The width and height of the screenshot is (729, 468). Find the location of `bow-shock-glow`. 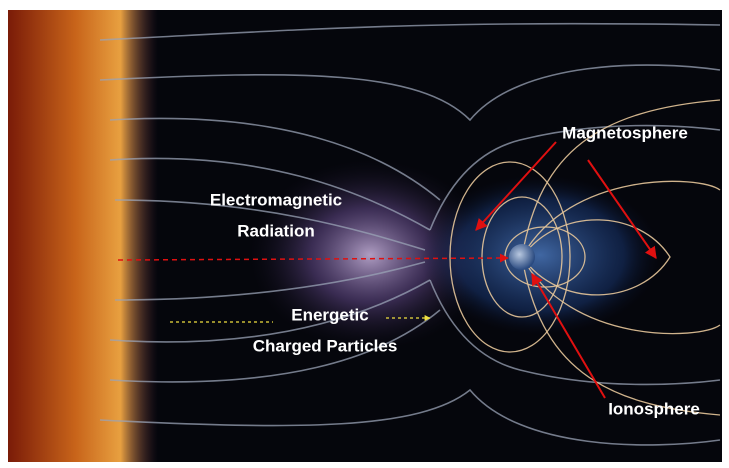

bow-shock-glow is located at coordinates (370, 255).